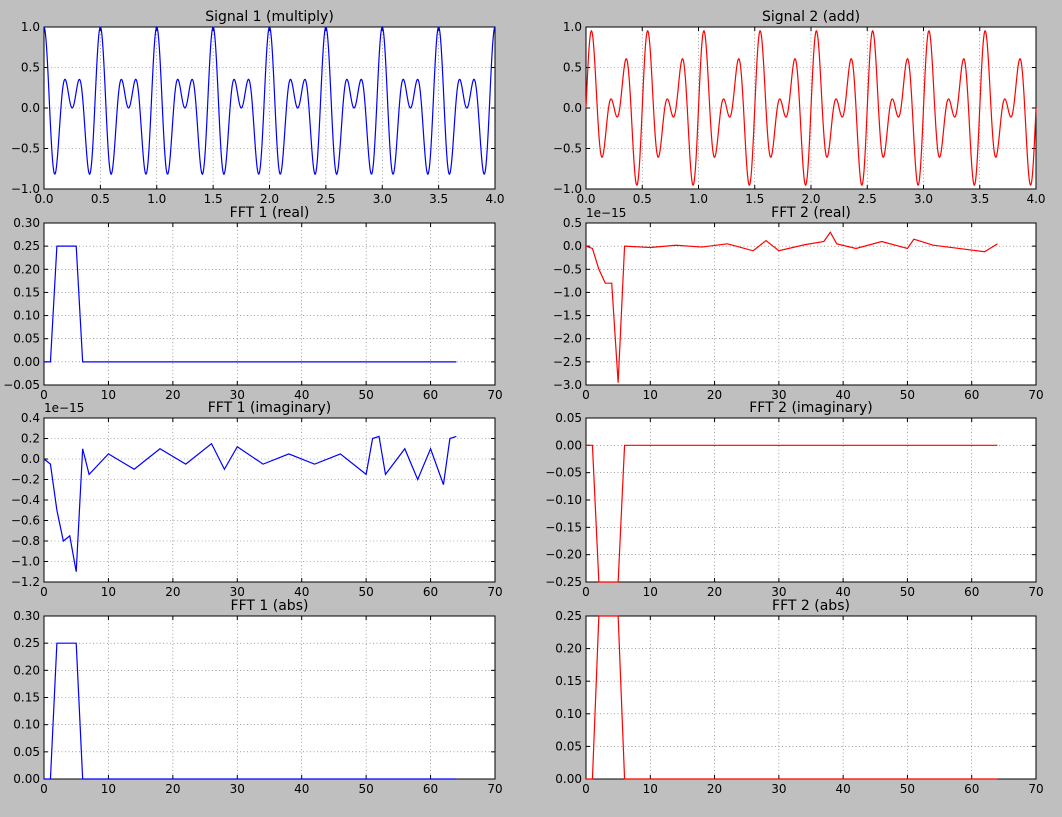 Image resolution: width=1062 pixels, height=817 pixels. What do you see at coordinates (568, 616) in the screenshot?
I see `y-tick-label: 0.25` at bounding box center [568, 616].